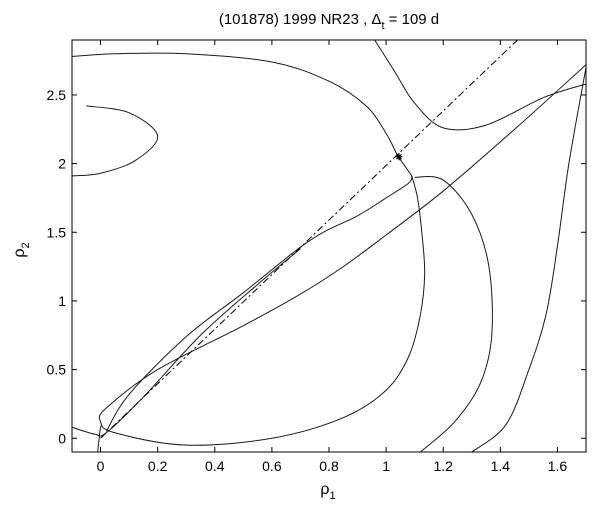 This screenshot has width=598, height=509. I want to click on y-axis-label-main: ρ, so click(19, 253).